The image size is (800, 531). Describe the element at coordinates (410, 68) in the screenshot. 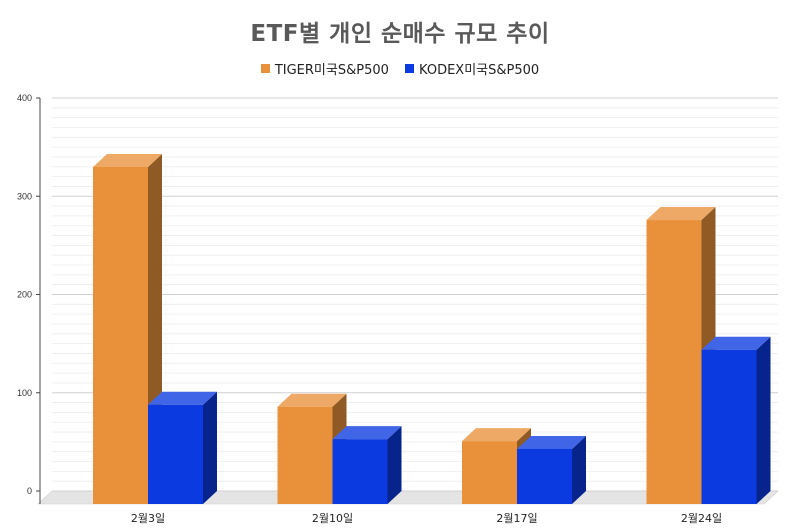

I see `legend-swatch-kodex` at that location.